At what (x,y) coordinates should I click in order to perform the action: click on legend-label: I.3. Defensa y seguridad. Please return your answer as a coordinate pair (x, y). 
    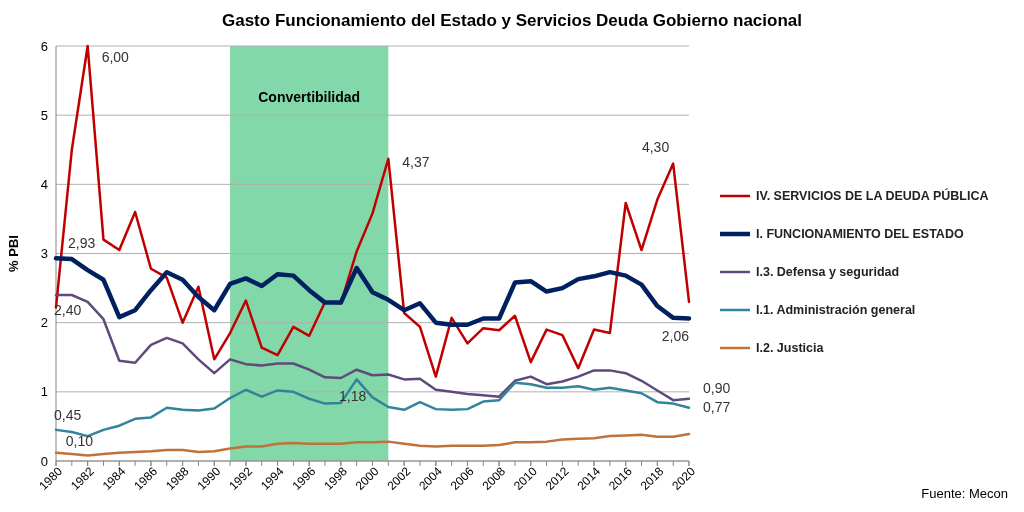
    Looking at the image, I should click on (828, 272).